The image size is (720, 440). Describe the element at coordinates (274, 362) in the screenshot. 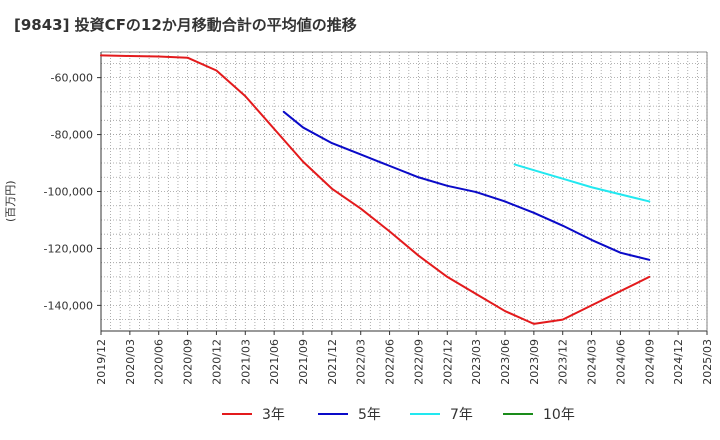

I see `x-tick-label: 2021/06` at that location.